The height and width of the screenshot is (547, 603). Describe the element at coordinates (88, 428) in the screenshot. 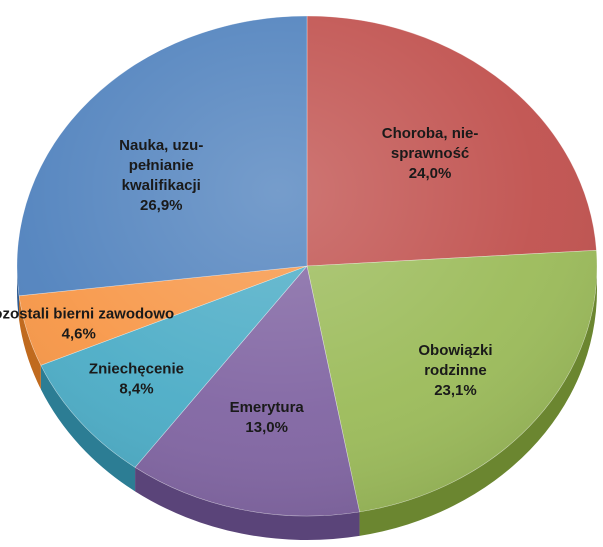

I see `pie-side-zniechecenie` at that location.